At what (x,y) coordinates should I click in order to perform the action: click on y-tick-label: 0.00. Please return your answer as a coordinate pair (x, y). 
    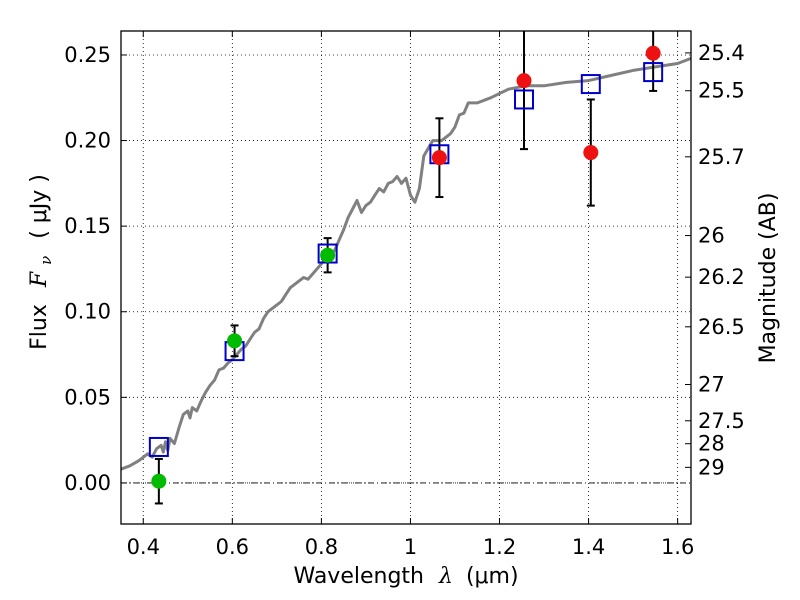
    Looking at the image, I should click on (87, 483).